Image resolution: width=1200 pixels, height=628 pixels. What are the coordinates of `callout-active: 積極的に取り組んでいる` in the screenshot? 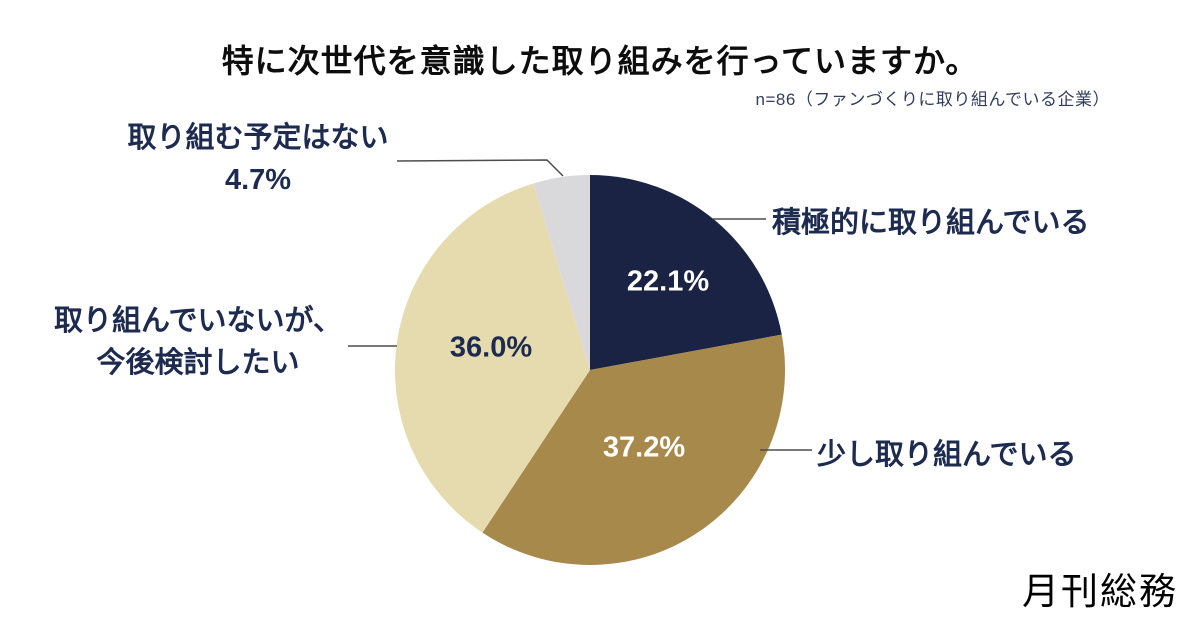 It's located at (931, 223).